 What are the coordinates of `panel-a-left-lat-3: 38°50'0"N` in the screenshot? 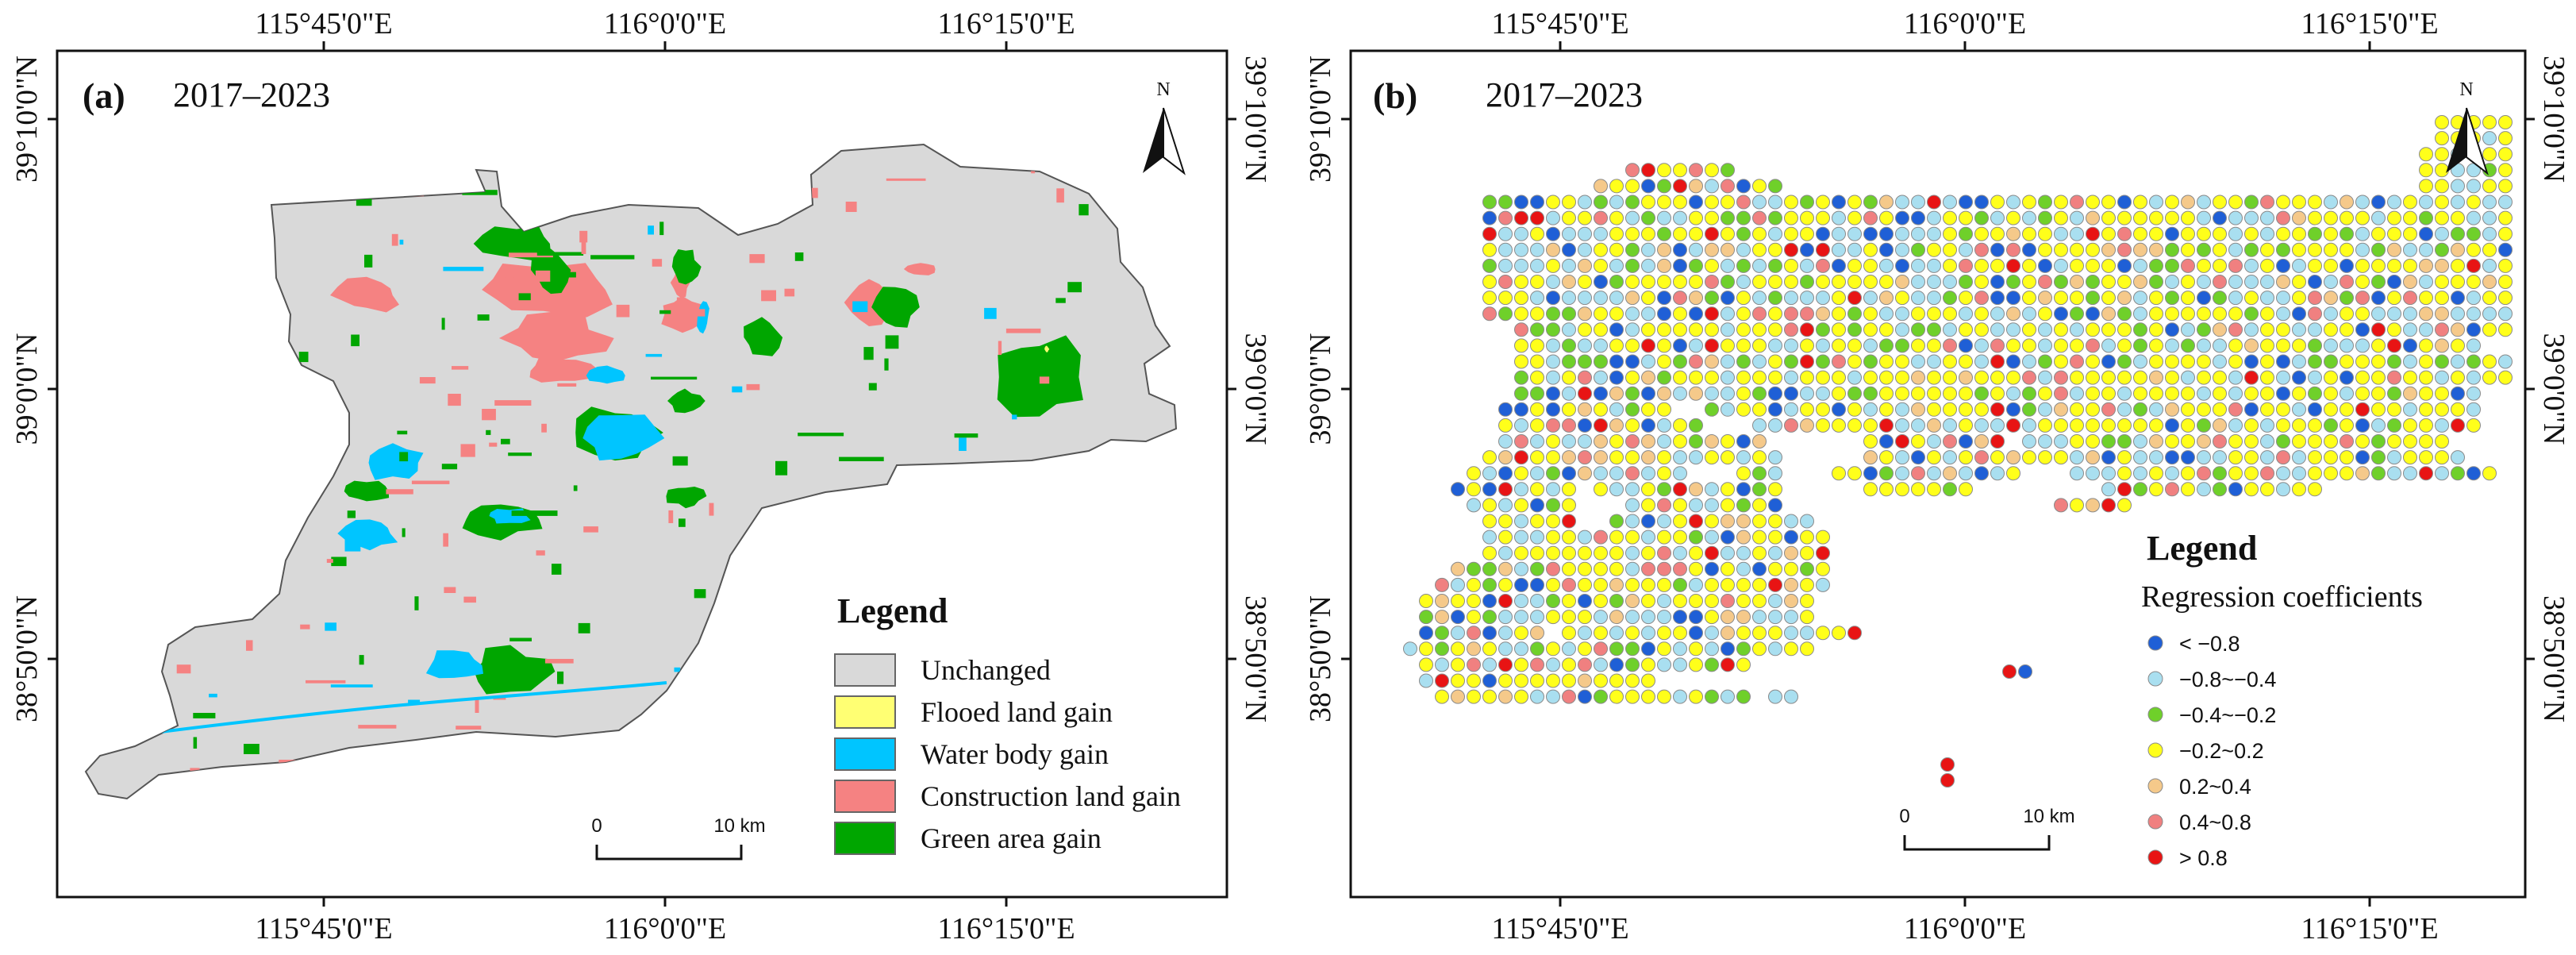 It's located at (27, 658).